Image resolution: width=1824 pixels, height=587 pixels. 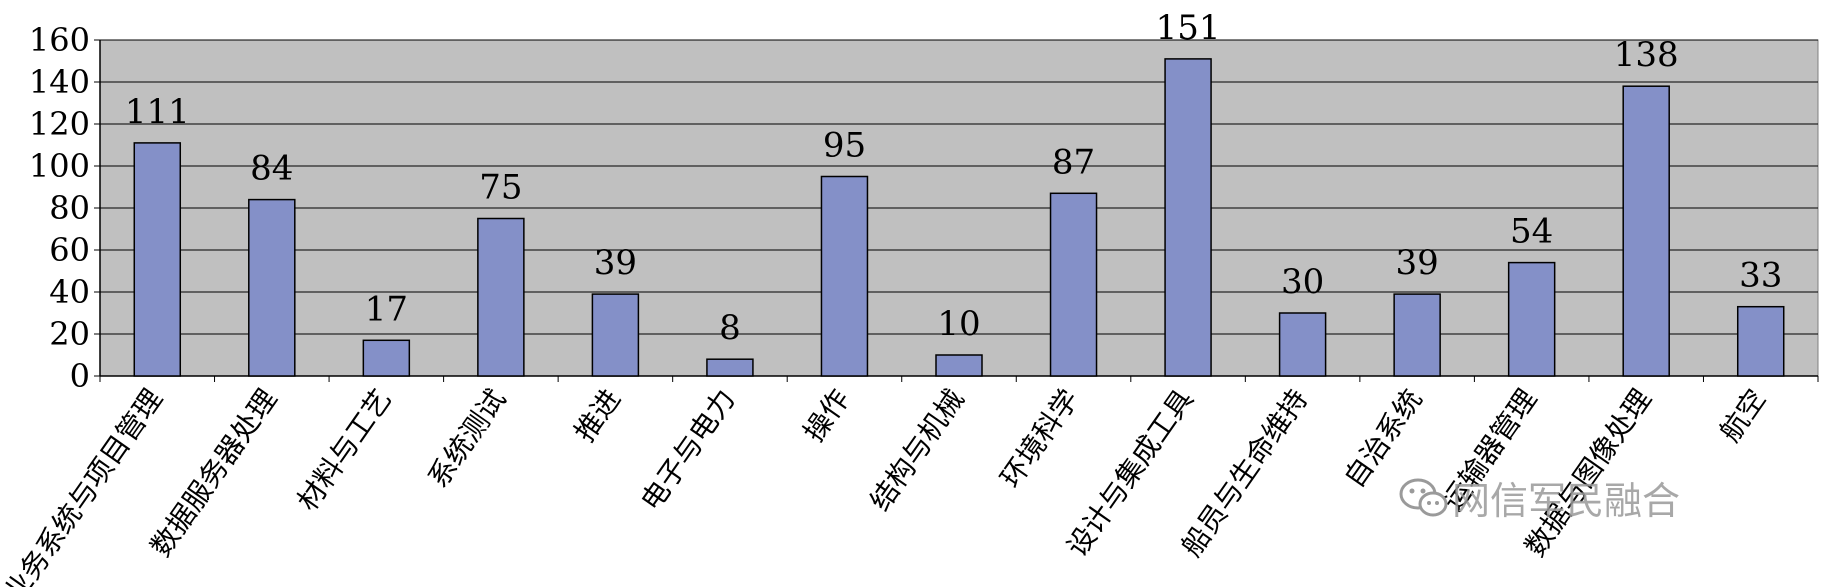 What do you see at coordinates (271, 169) in the screenshot?
I see `data-label: 84` at bounding box center [271, 169].